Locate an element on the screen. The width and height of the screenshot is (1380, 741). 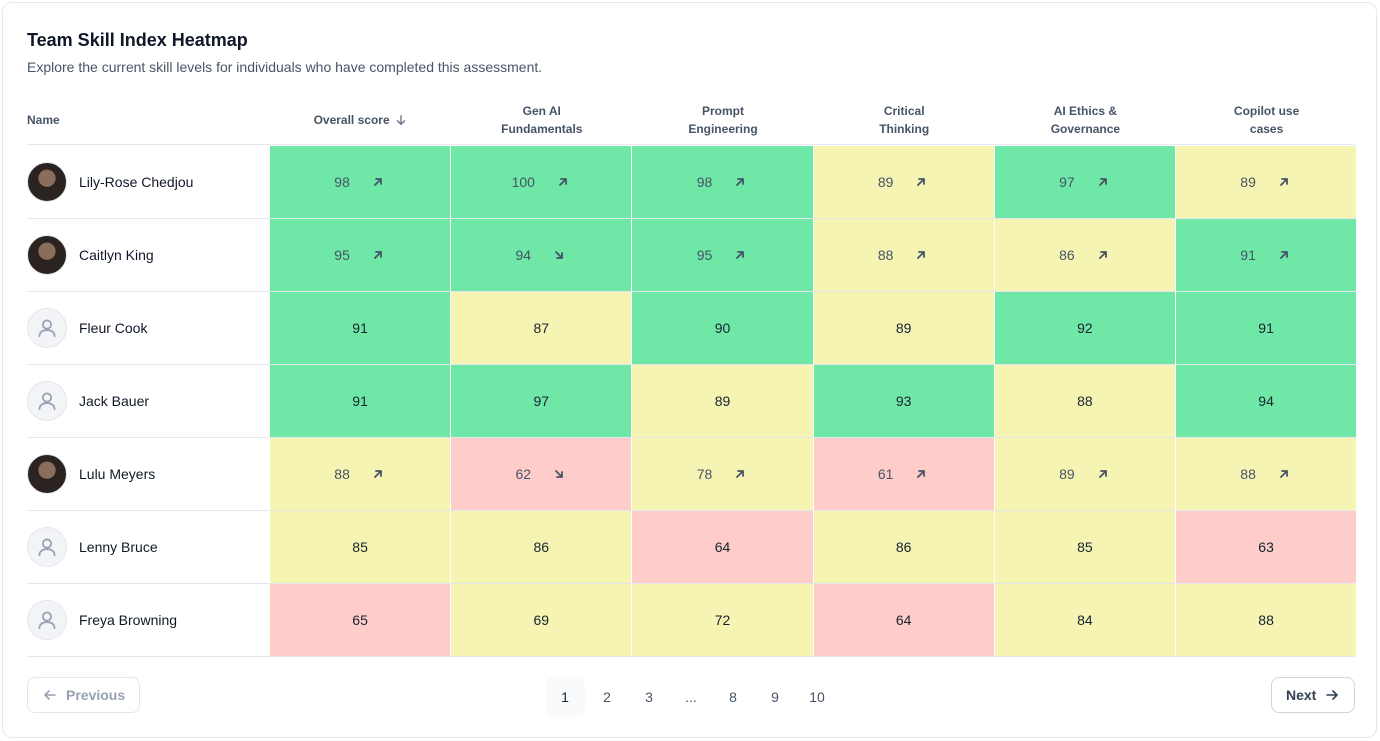
heat-cell: 93 is located at coordinates (903, 401).